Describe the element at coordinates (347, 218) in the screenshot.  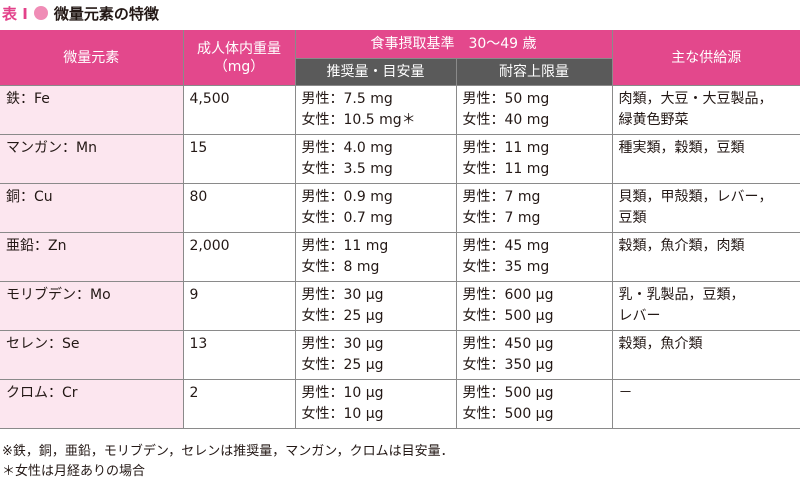
I see `cell-line: 女性：0.7 mg` at that location.